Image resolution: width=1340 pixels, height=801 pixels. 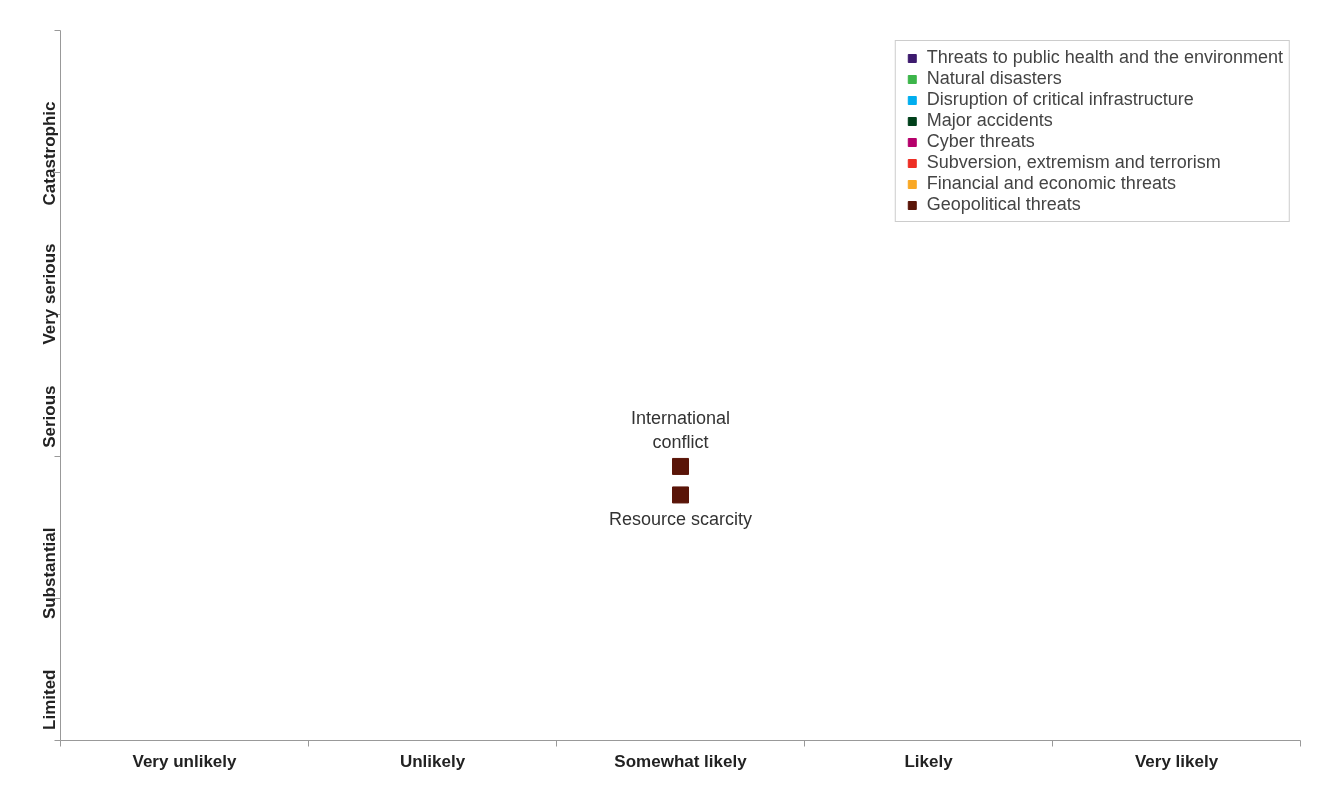 I want to click on x-tick-label: Somewhat likely, so click(x=681, y=761).